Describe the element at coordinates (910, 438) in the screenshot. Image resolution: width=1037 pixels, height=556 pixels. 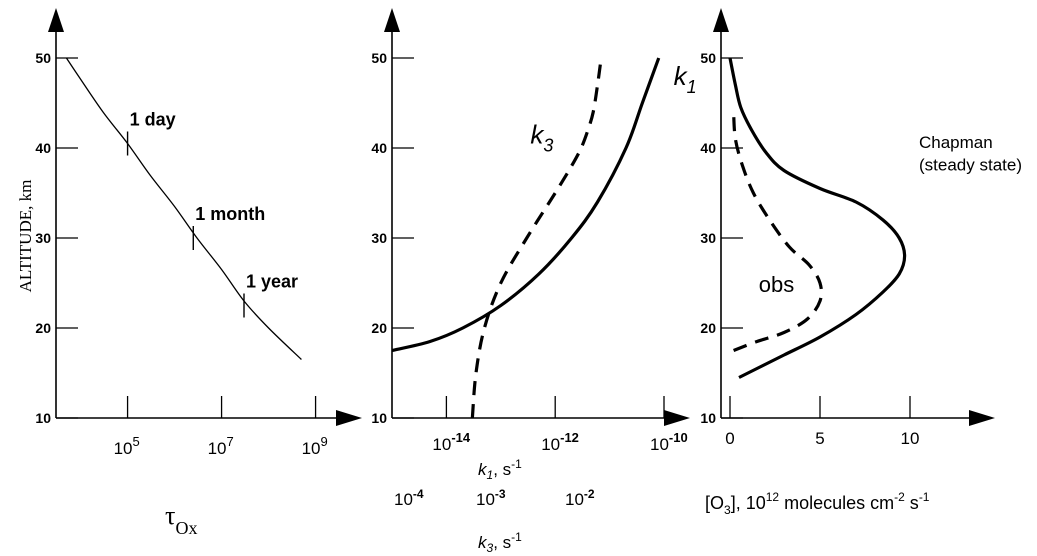
I see `x-tick-label: 10` at that location.